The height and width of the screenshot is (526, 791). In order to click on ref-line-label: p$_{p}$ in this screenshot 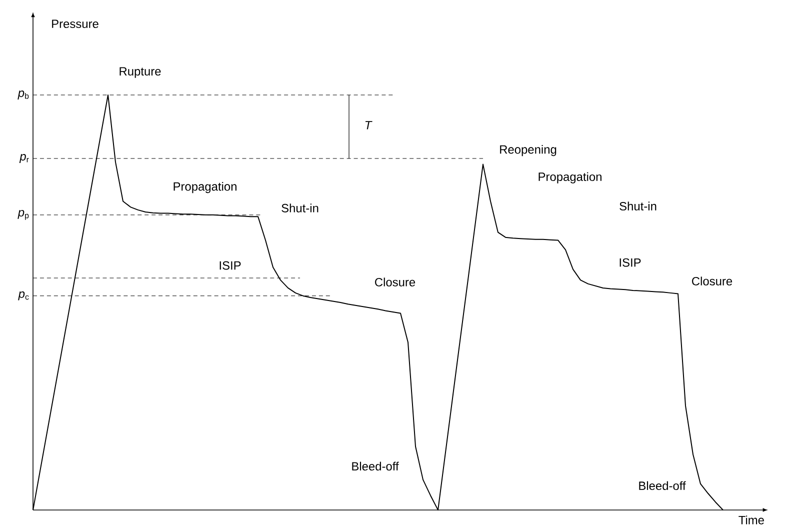, I will do `click(23, 215)`.